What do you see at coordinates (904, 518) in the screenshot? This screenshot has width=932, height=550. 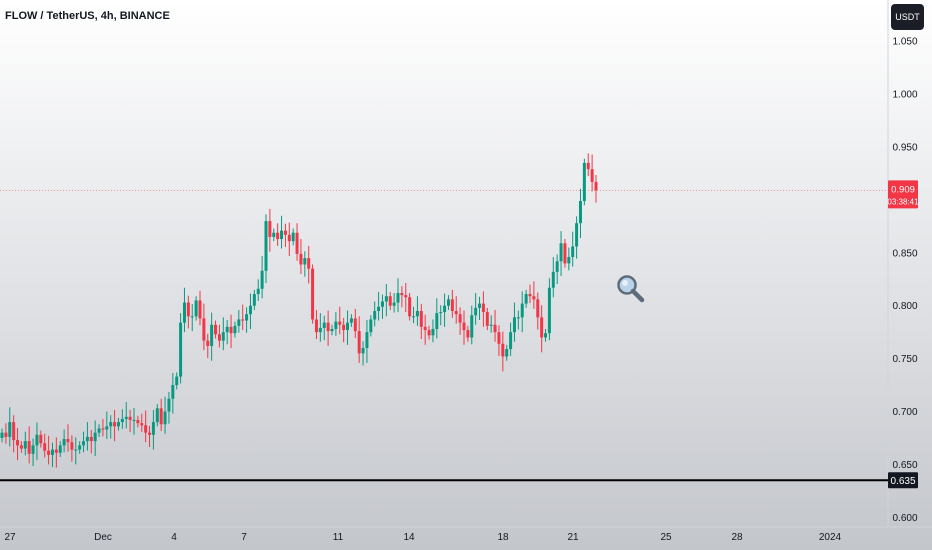 I see `y-tick-label: 0.600` at bounding box center [904, 518].